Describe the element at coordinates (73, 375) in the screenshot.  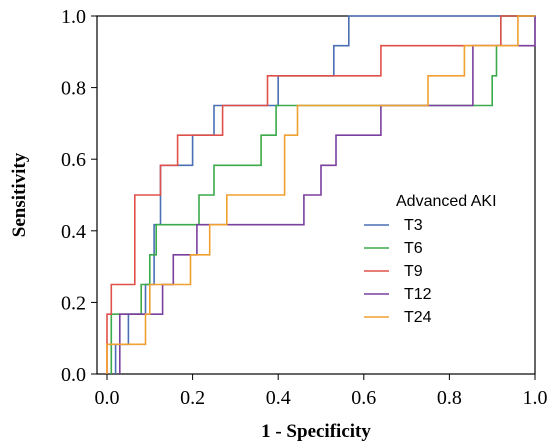
I see `y-tick-label: 0.0` at that location.